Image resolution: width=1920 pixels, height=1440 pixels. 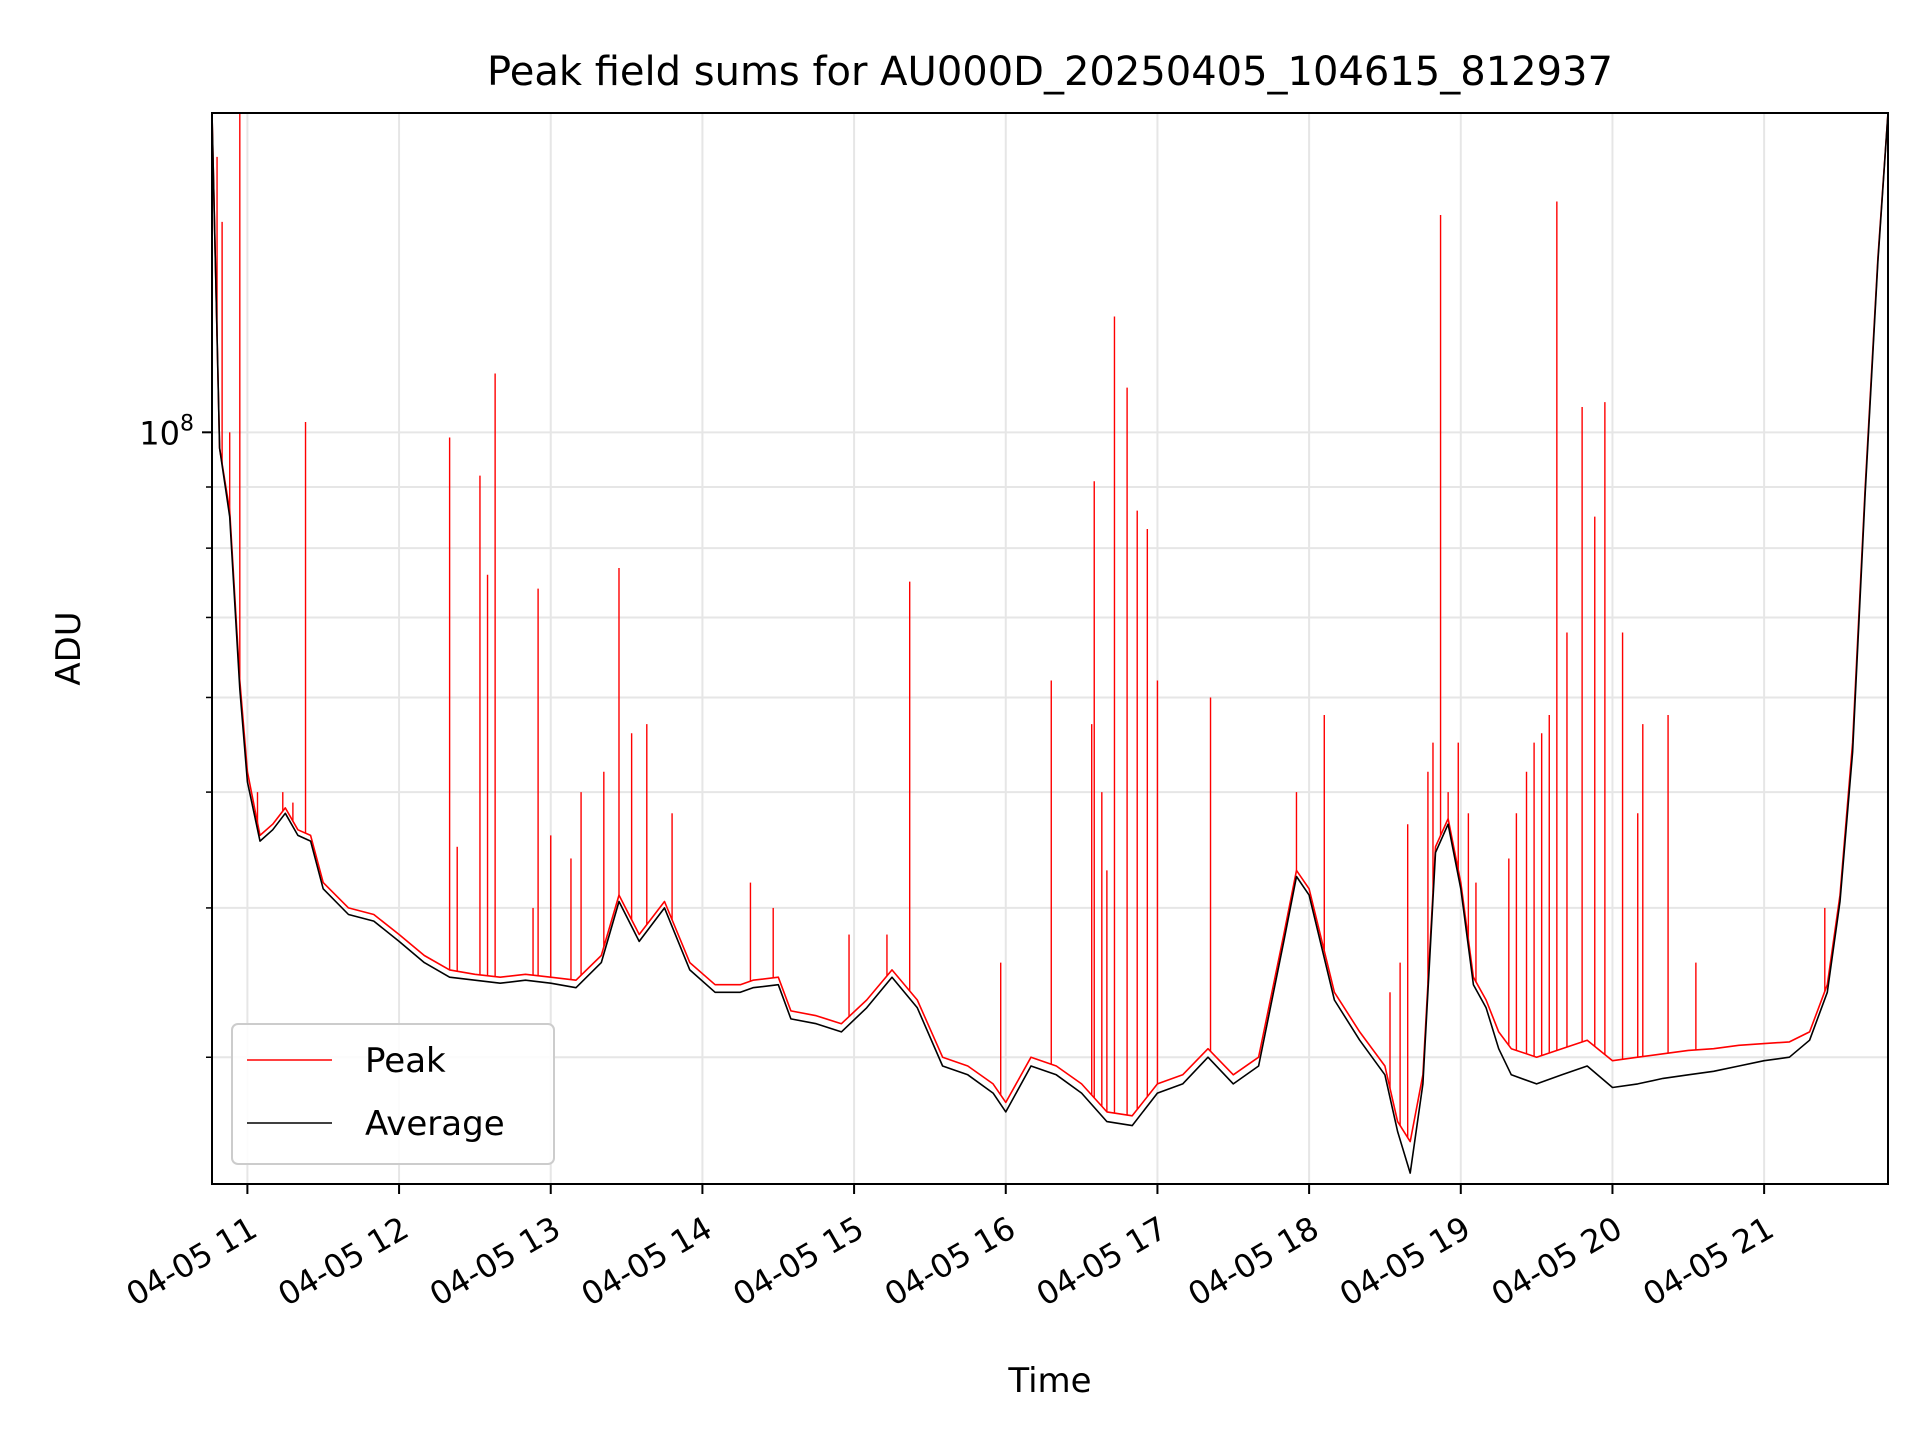 What do you see at coordinates (1049, 1381) in the screenshot?
I see `x-axis-label: Time` at bounding box center [1049, 1381].